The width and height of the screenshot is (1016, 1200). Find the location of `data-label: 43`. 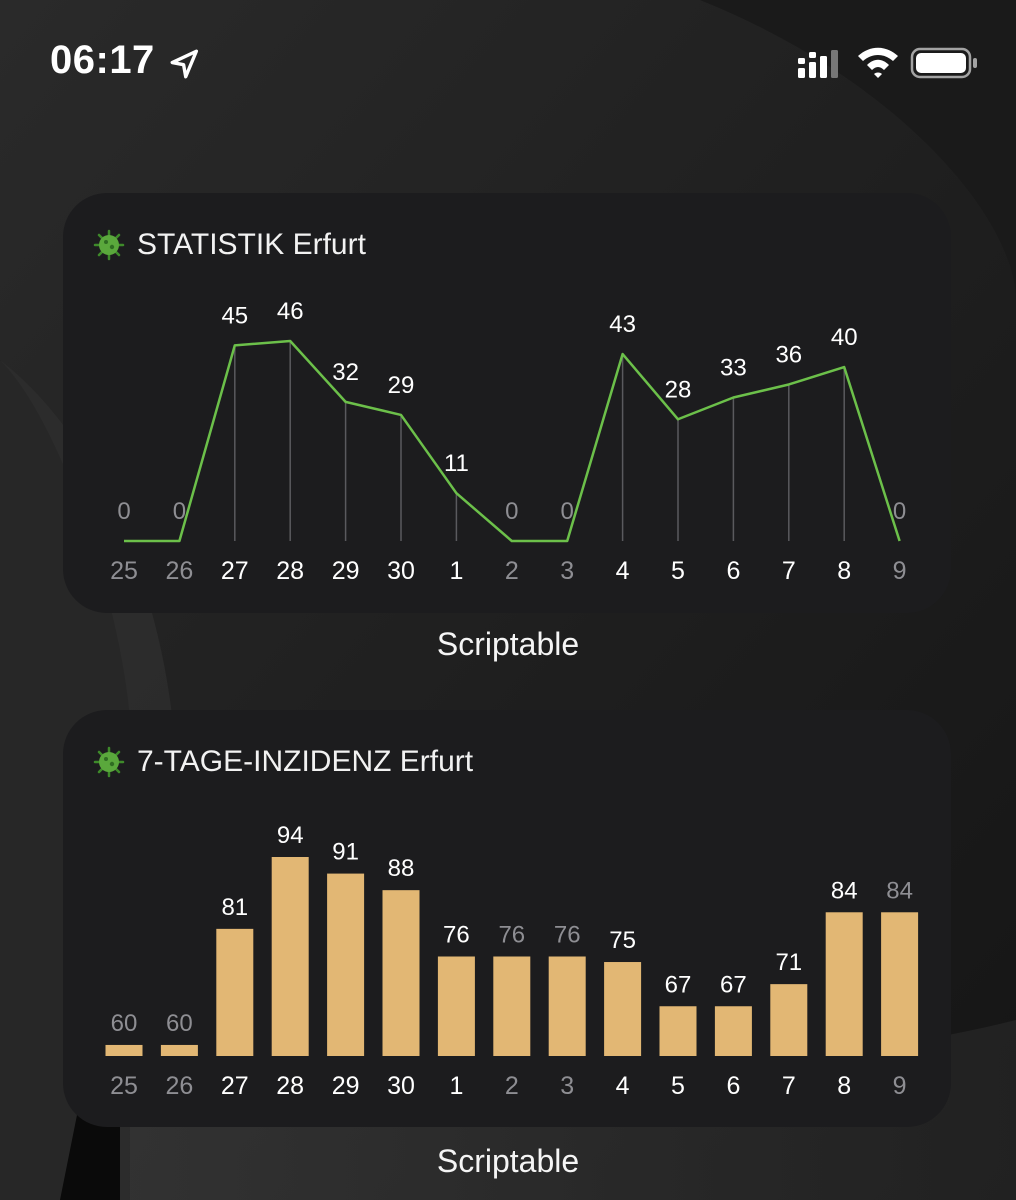

data-label: 43 is located at coordinates (622, 324).